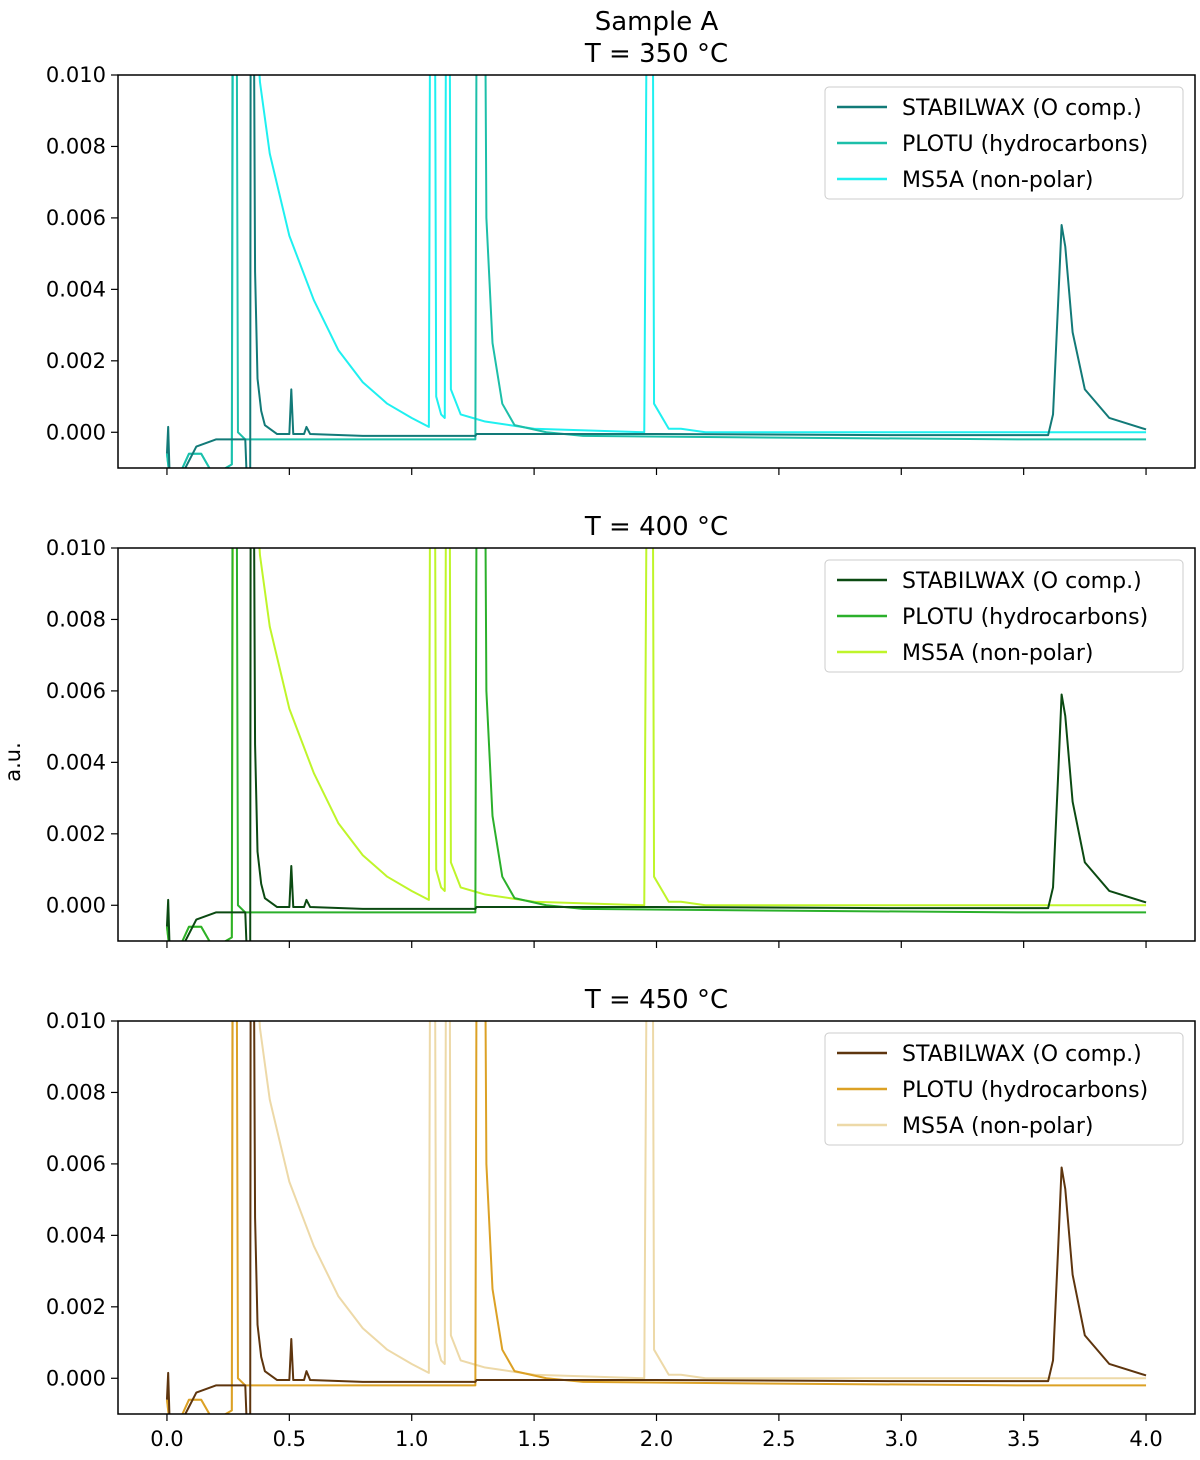  I want to click on x-tick-label: 2.0, so click(656, 1439).